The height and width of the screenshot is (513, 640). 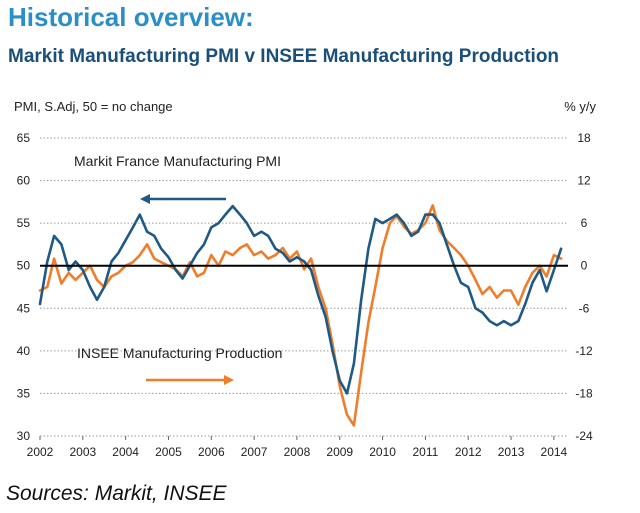 I want to click on insee-series-annotation: INSEE Manufacturing Production, so click(x=179, y=353).